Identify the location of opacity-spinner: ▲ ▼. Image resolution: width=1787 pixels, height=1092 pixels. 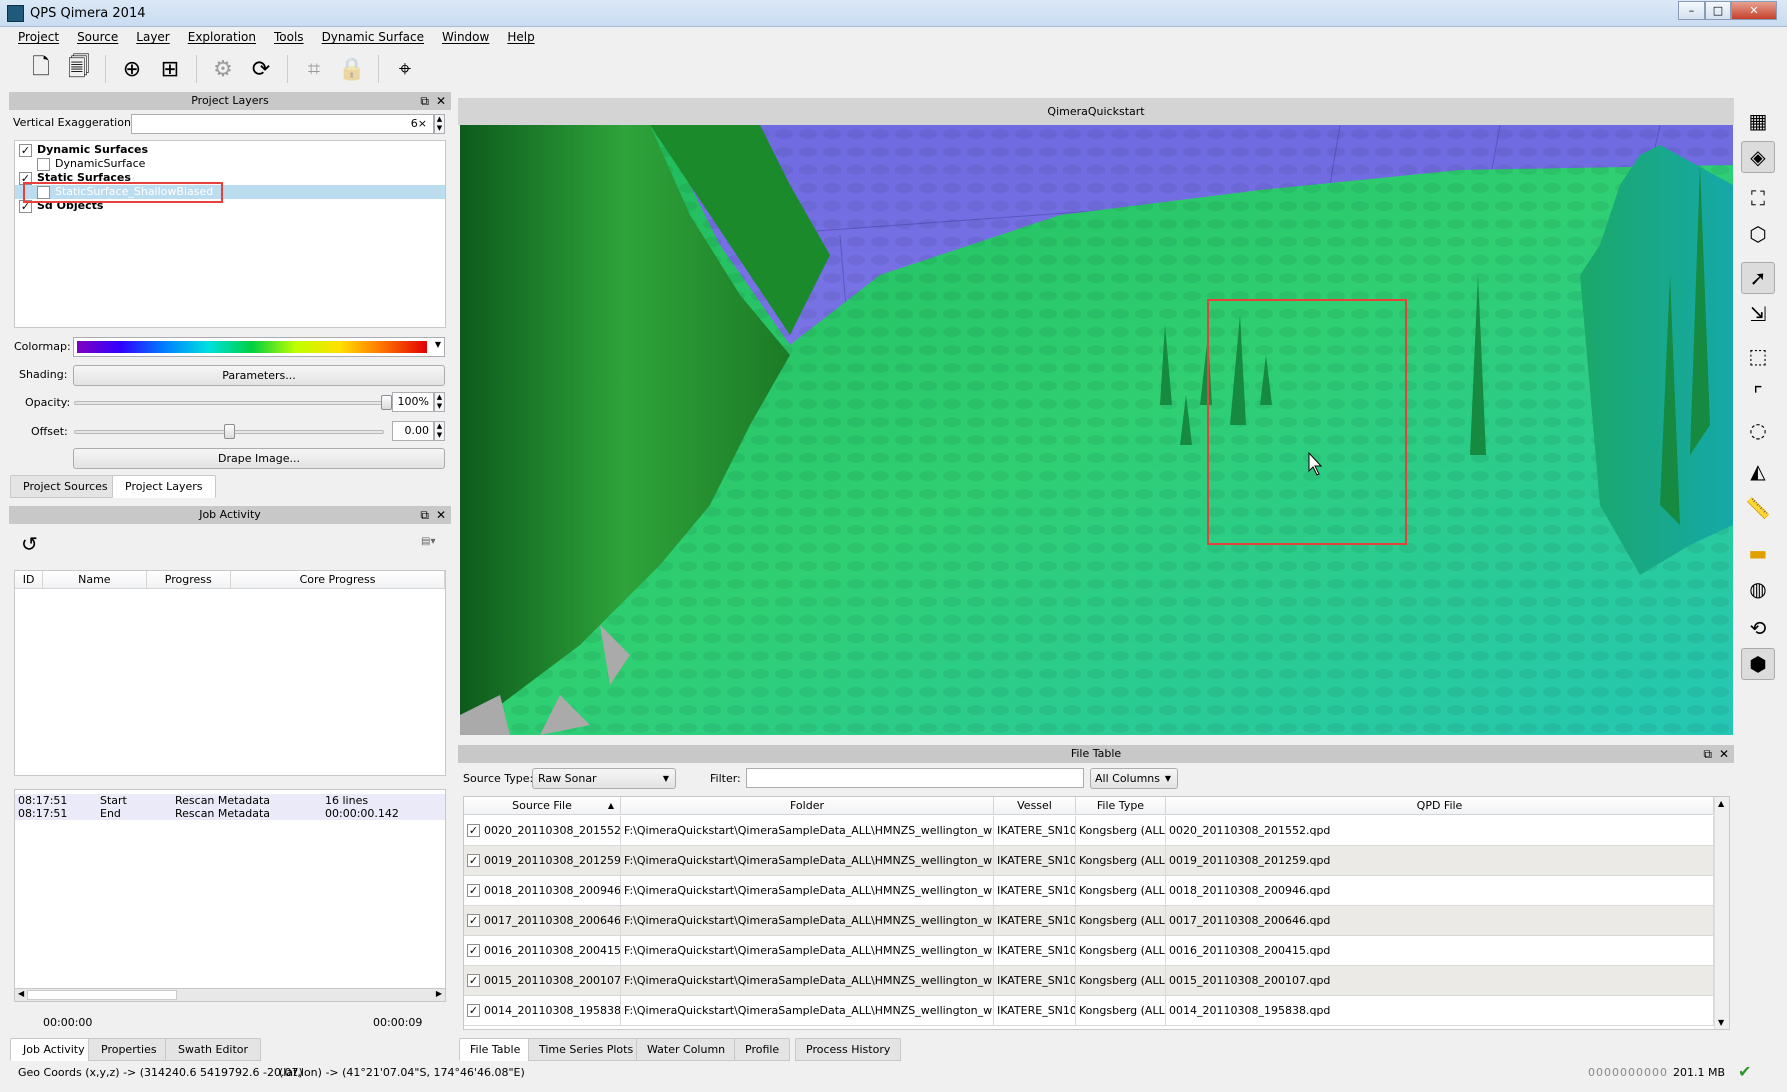
(439, 402).